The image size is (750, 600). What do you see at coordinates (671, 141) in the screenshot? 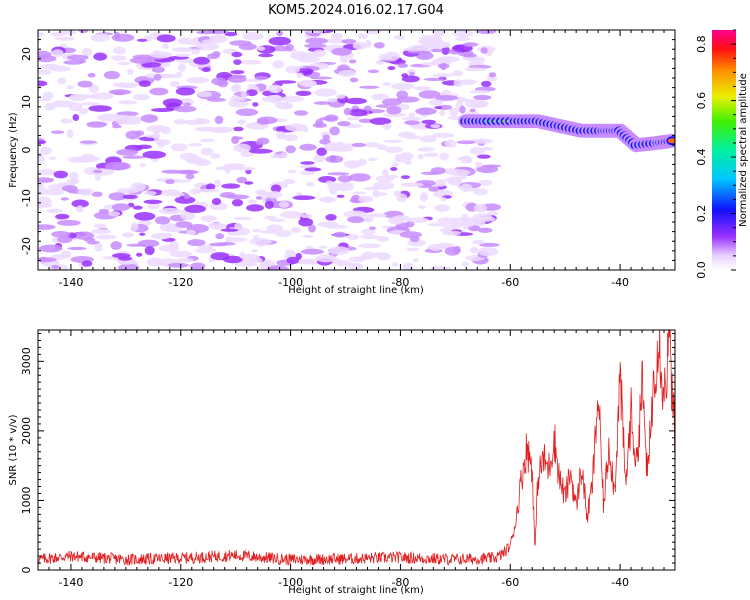
I see `track-core` at bounding box center [671, 141].